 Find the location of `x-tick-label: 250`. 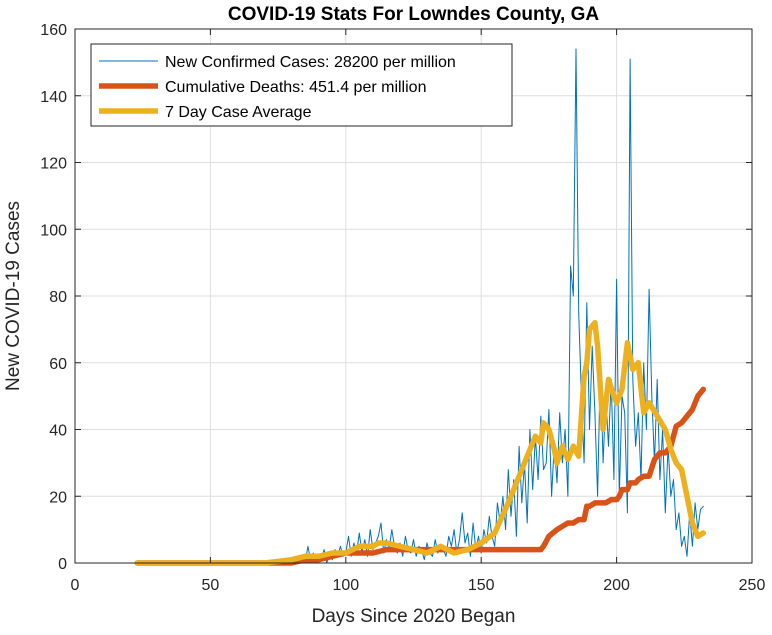

x-tick-label: 250 is located at coordinates (752, 585).